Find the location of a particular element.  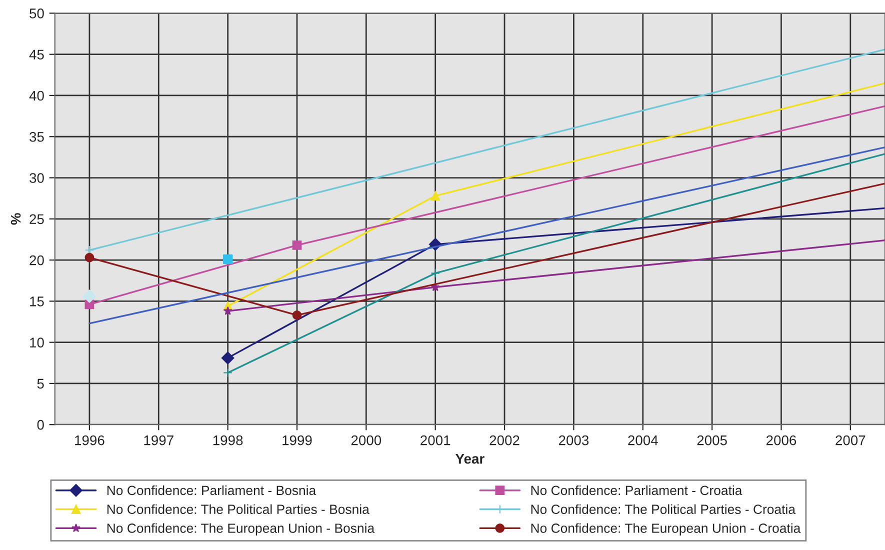

y-tick-label: 50 is located at coordinates (37, 13).